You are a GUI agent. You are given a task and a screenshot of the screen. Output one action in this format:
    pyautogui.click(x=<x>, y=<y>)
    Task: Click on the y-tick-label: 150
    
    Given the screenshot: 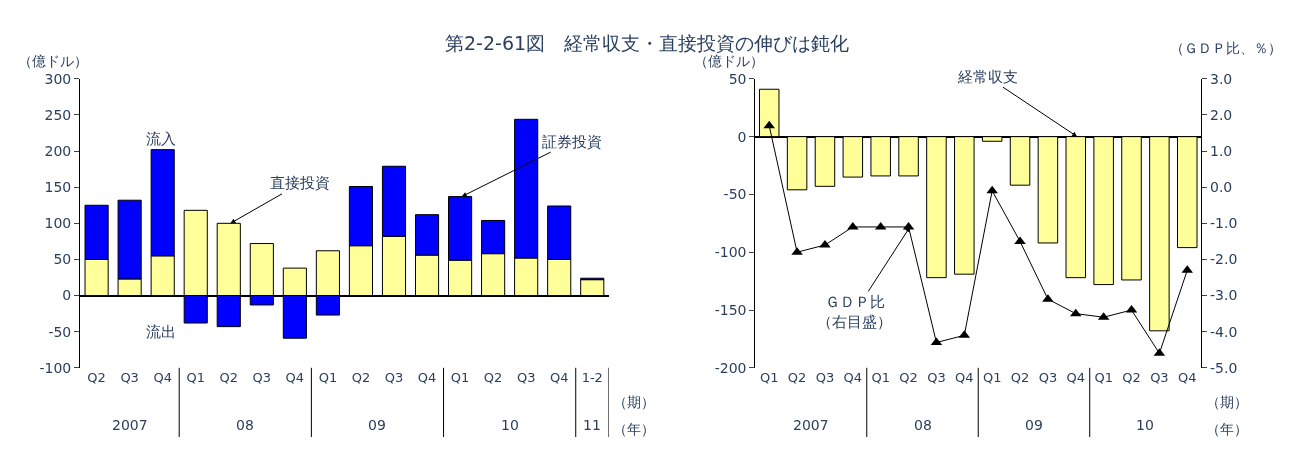 What is the action you would take?
    pyautogui.click(x=58, y=187)
    